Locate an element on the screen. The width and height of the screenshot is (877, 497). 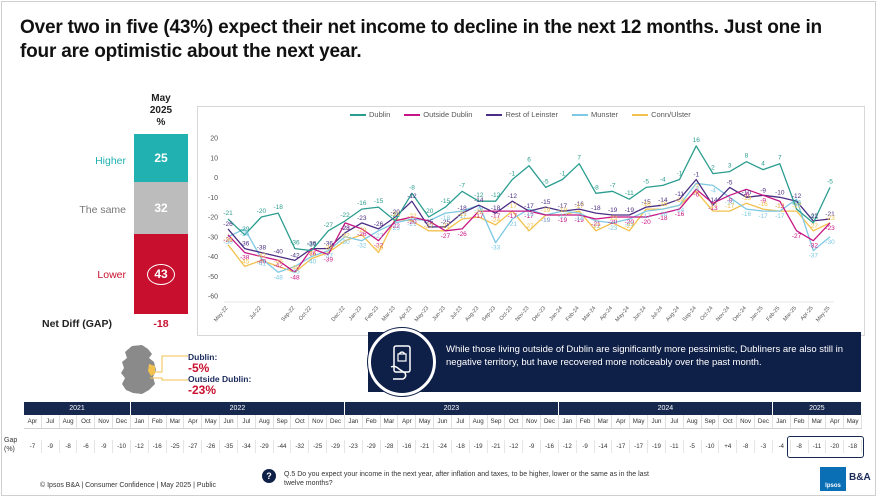
legend-dublin: Dublin is located at coordinates (370, 114).